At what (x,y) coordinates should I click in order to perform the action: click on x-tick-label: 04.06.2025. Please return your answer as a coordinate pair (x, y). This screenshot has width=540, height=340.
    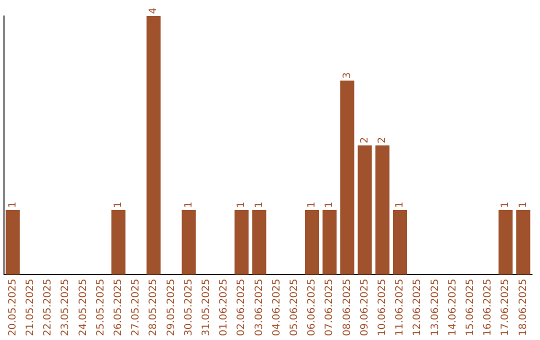
    Looking at the image, I should click on (276, 307).